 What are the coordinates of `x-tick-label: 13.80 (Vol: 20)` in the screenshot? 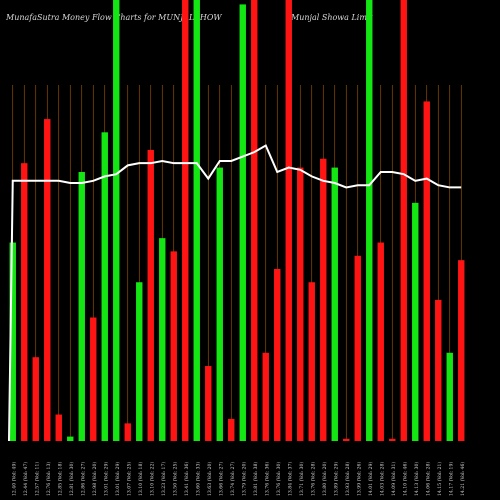 It's located at (324, 479).